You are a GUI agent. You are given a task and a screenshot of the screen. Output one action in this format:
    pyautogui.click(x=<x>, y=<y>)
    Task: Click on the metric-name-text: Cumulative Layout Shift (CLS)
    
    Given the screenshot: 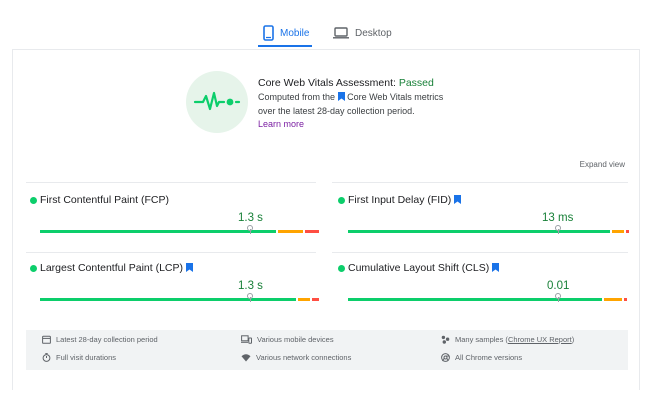 What is the action you would take?
    pyautogui.click(x=419, y=268)
    